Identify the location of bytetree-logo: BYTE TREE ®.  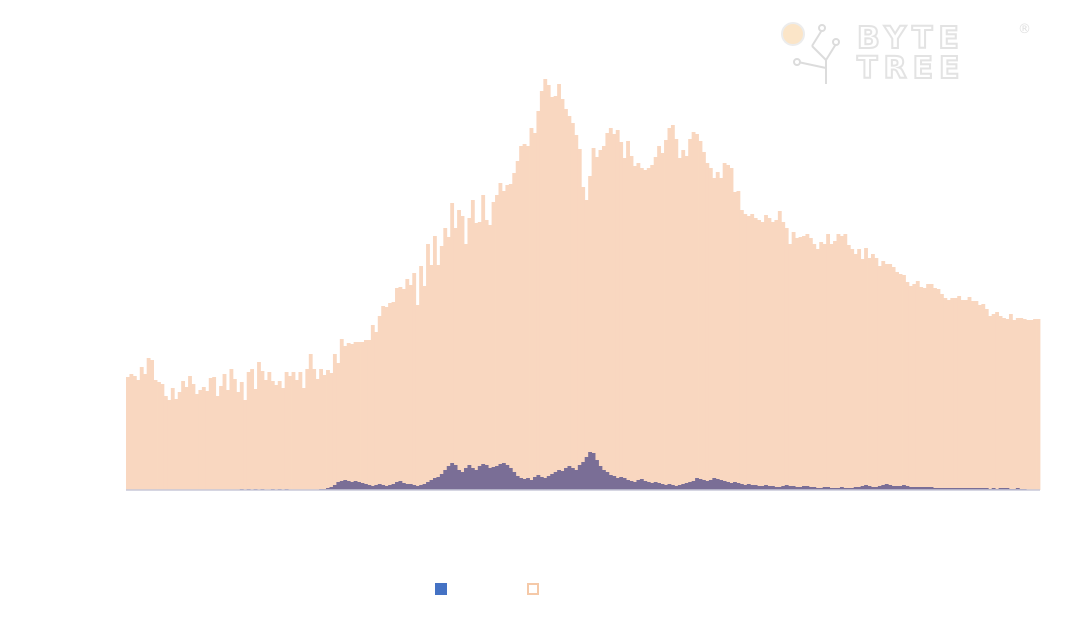
(906, 53).